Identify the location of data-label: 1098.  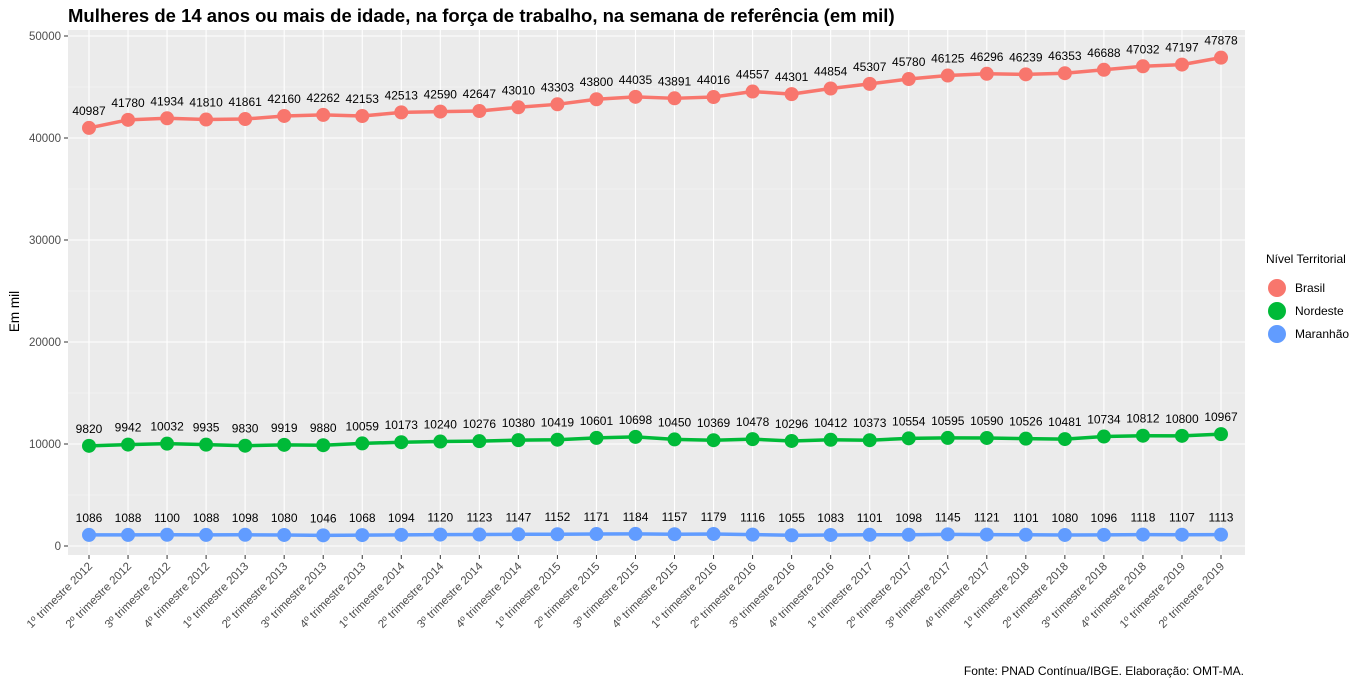
(908, 518).